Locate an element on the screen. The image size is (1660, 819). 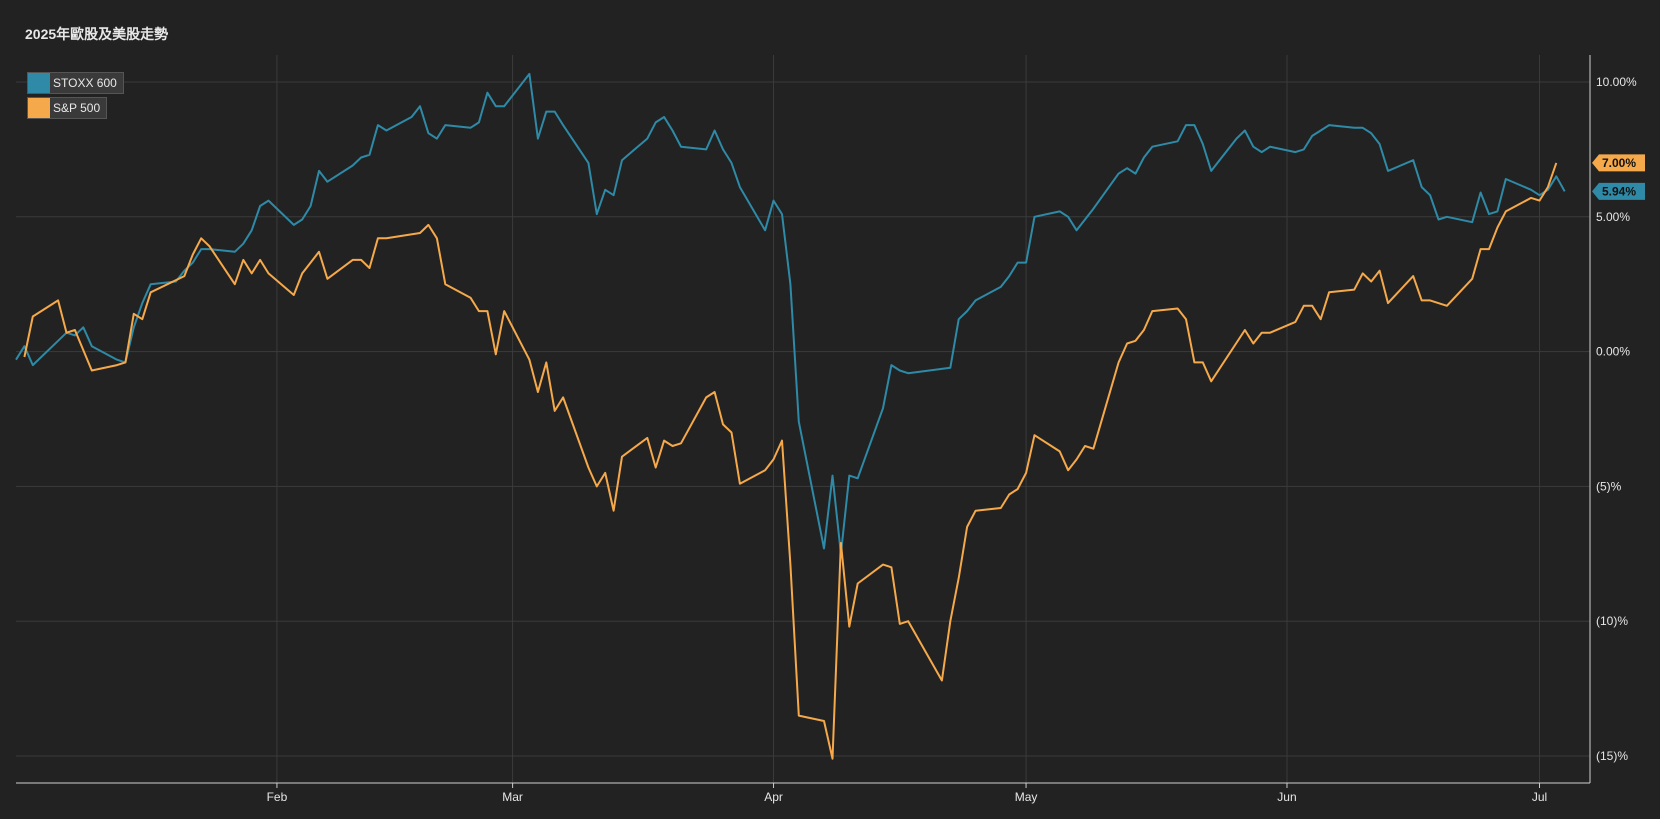
legend-item-sp500: S&P 500 is located at coordinates (67, 108).